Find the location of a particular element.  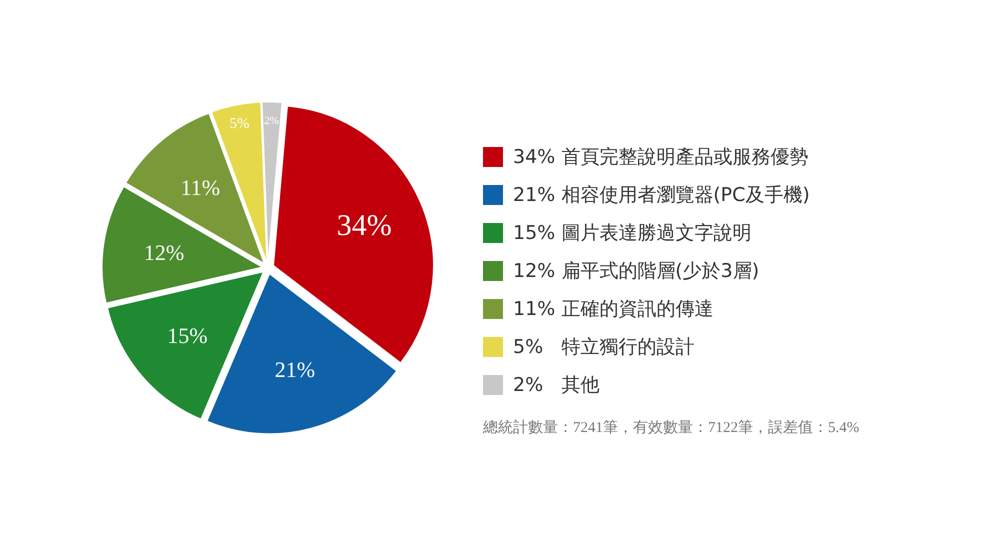

data-label: 5% is located at coordinates (239, 124).